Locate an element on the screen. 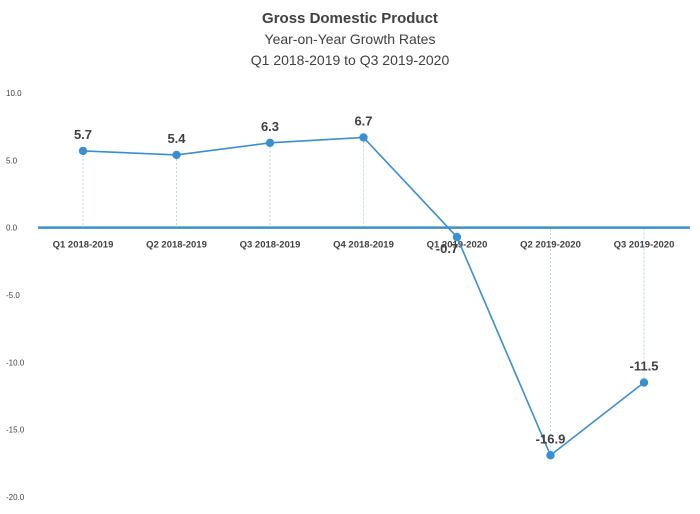 This screenshot has width=700, height=514. data-label: 5.7 is located at coordinates (83, 134).